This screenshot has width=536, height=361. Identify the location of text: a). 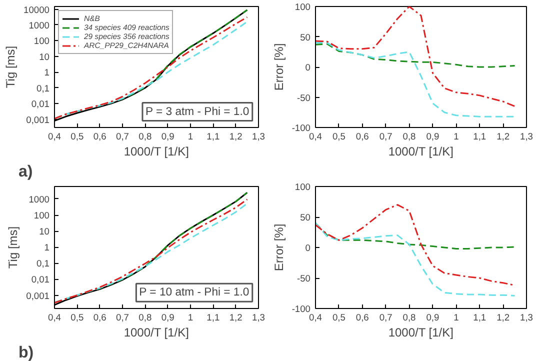
(25, 172).